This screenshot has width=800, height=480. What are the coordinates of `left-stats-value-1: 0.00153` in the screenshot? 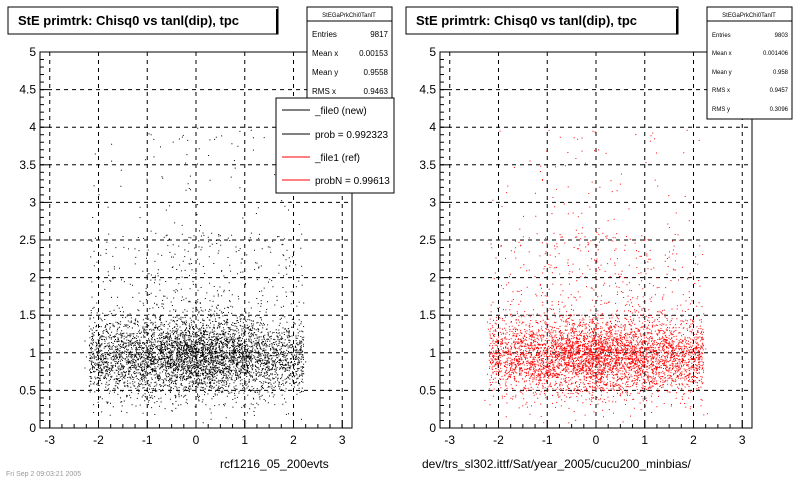 It's located at (373, 53).